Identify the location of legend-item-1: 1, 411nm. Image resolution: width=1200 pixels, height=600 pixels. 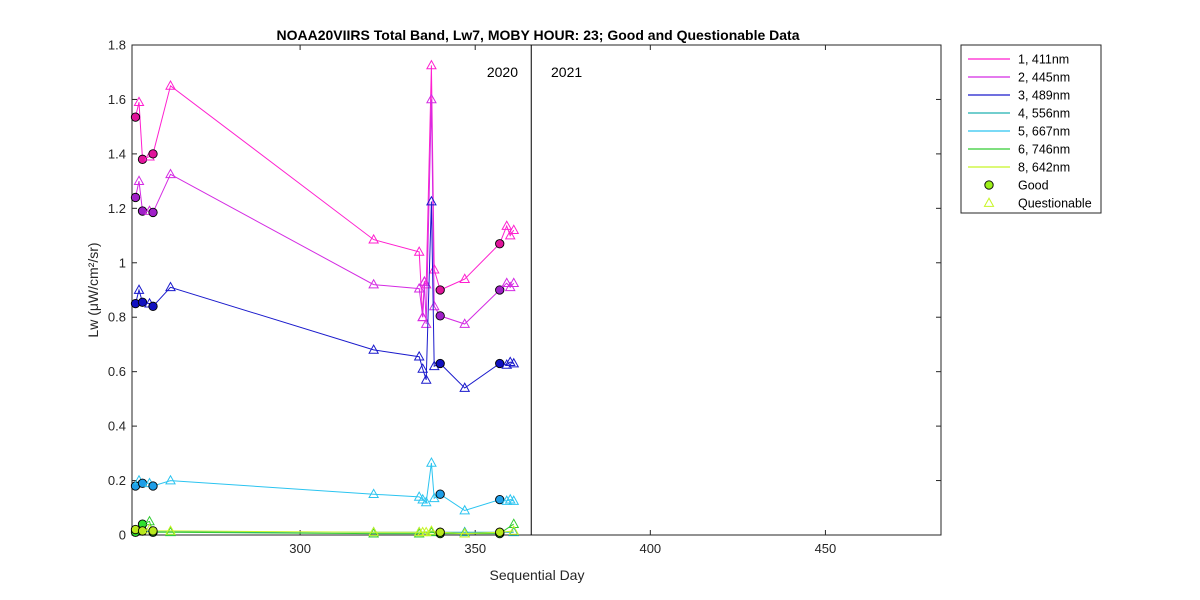
(1018, 60).